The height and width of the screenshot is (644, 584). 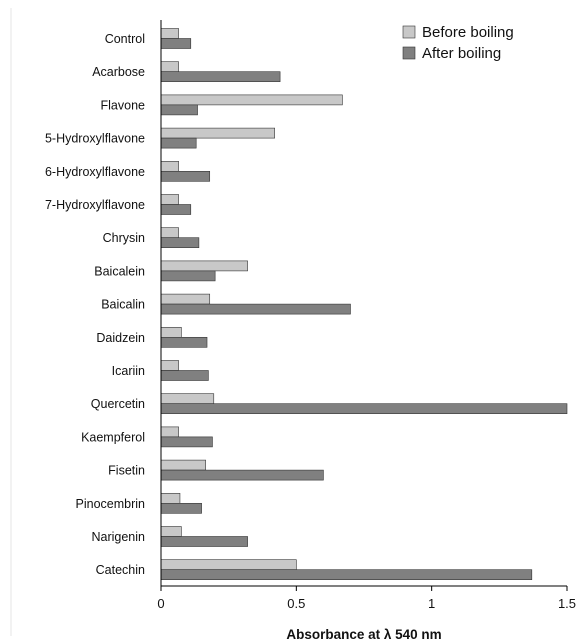 What do you see at coordinates (123, 305) in the screenshot?
I see `category-label: Baicalin` at bounding box center [123, 305].